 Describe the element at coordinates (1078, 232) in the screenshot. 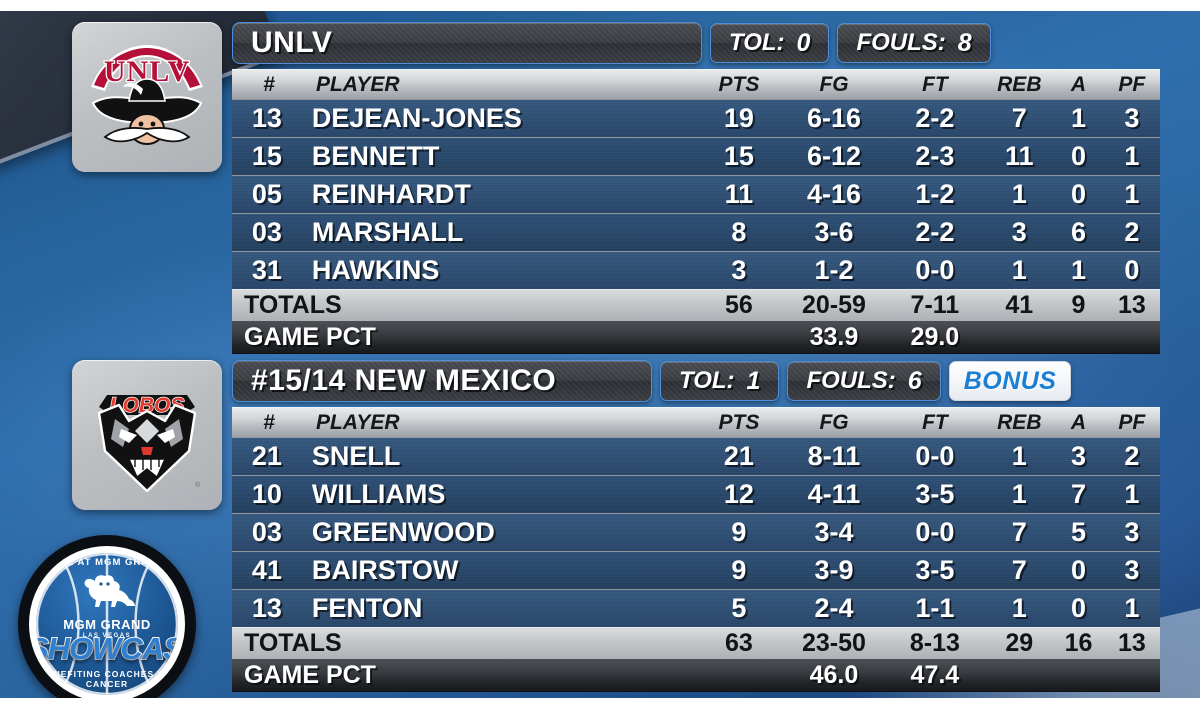

I see `player-assists: 6` at that location.